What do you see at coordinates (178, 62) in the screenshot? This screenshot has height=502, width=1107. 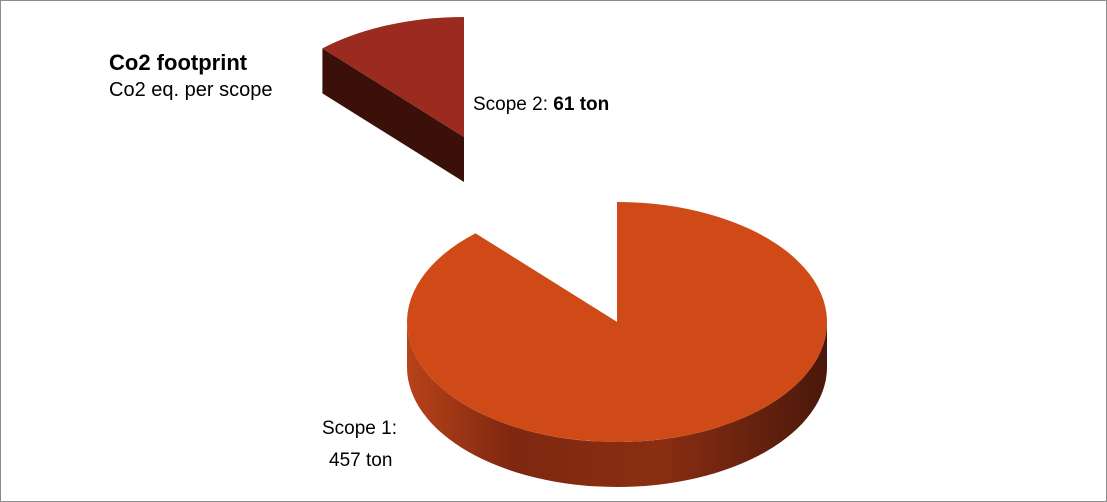 I see `chart-title: Co2 footprint` at bounding box center [178, 62].